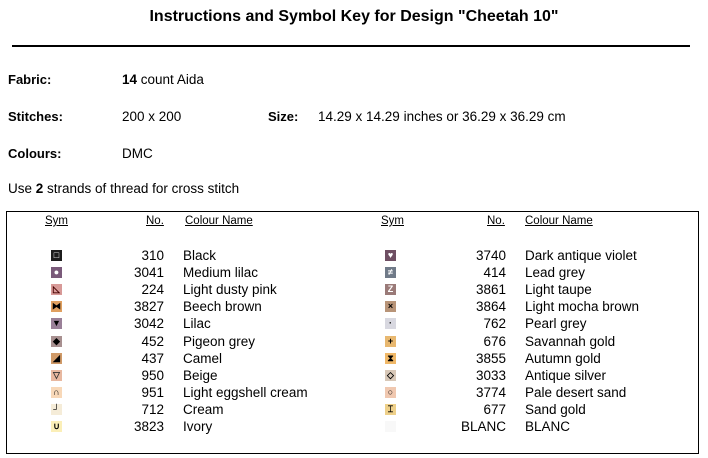 This screenshot has width=708, height=458. Describe the element at coordinates (221, 273) in the screenshot. I see `colour-name: Medium lilac` at that location.